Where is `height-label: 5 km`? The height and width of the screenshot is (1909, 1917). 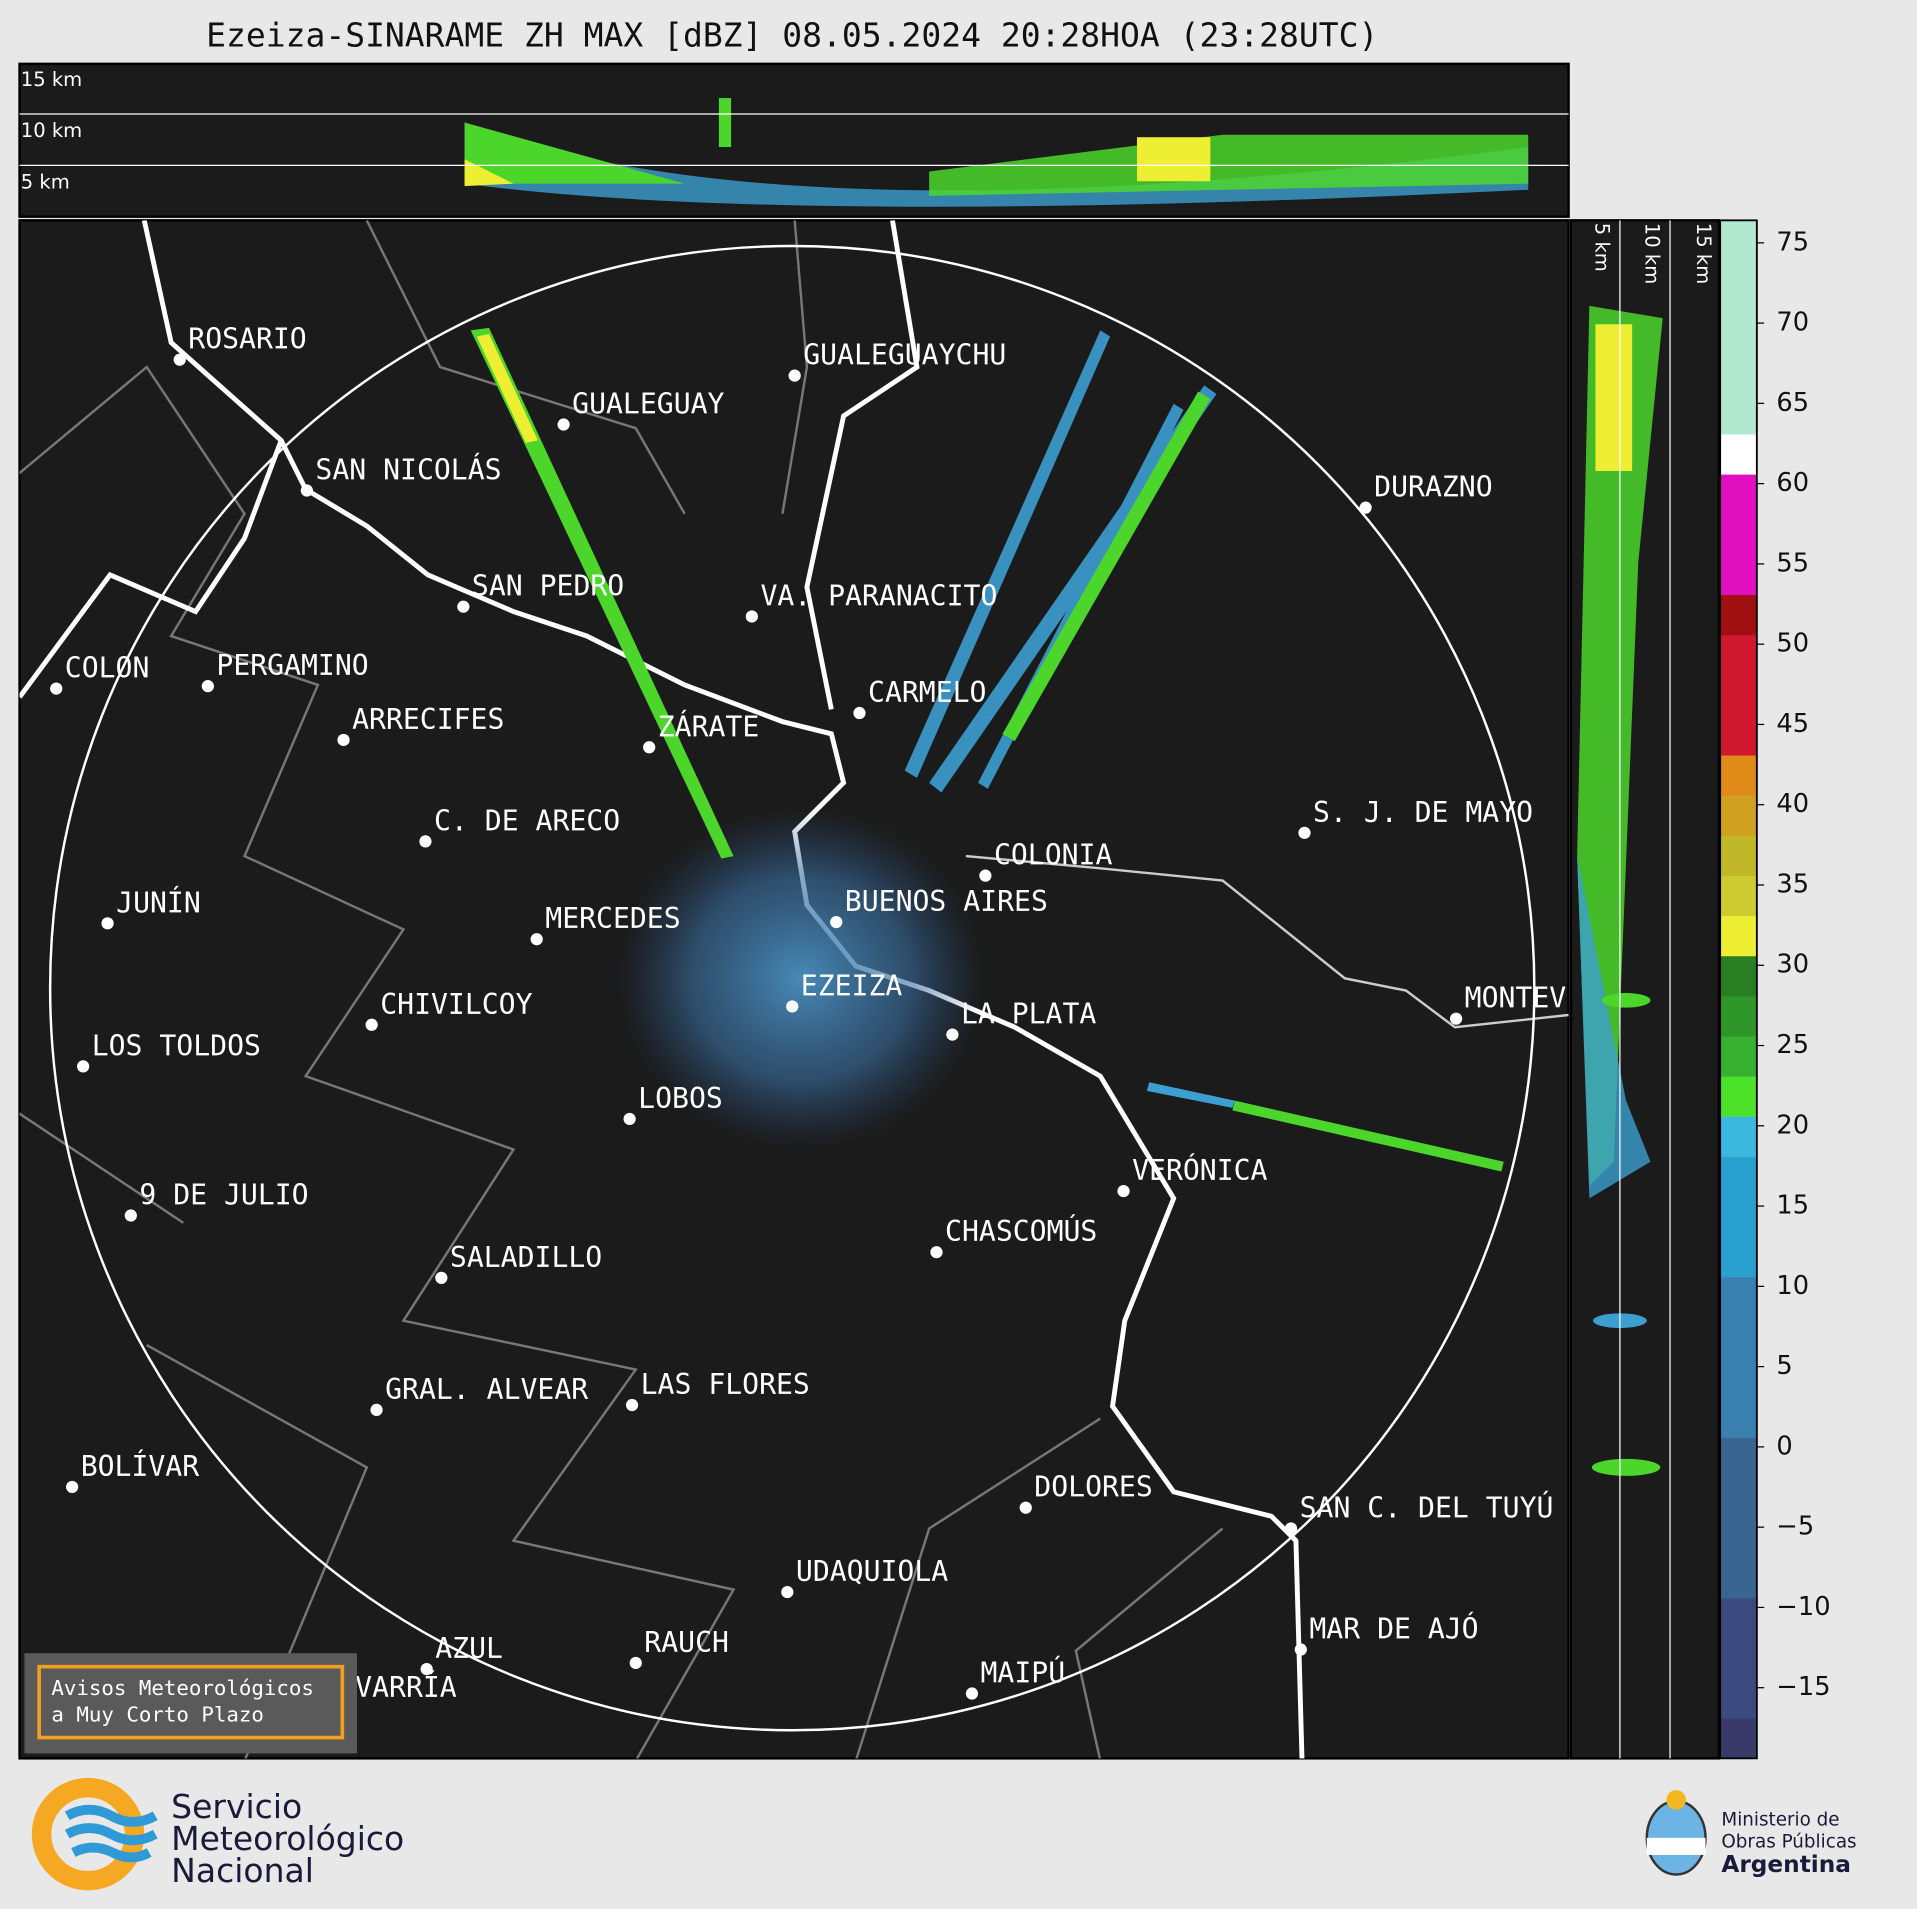 height-label: 5 km is located at coordinates (1601, 247).